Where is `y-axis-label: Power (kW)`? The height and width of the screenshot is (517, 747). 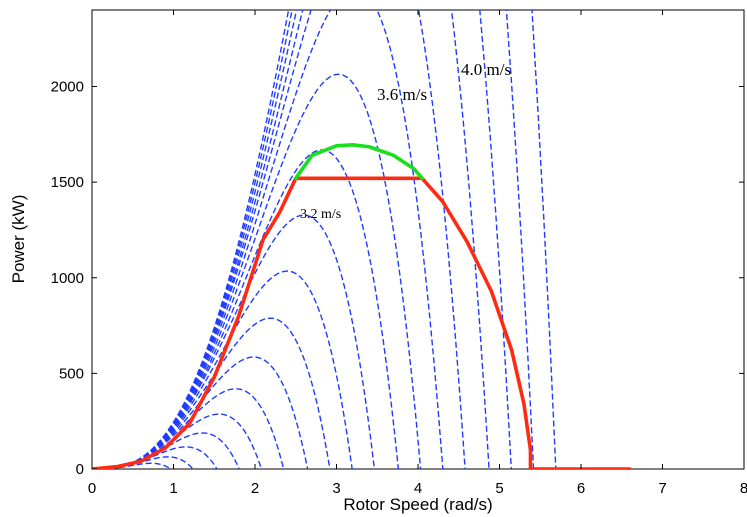
y-axis-label: Power (kW) is located at coordinates (18, 239).